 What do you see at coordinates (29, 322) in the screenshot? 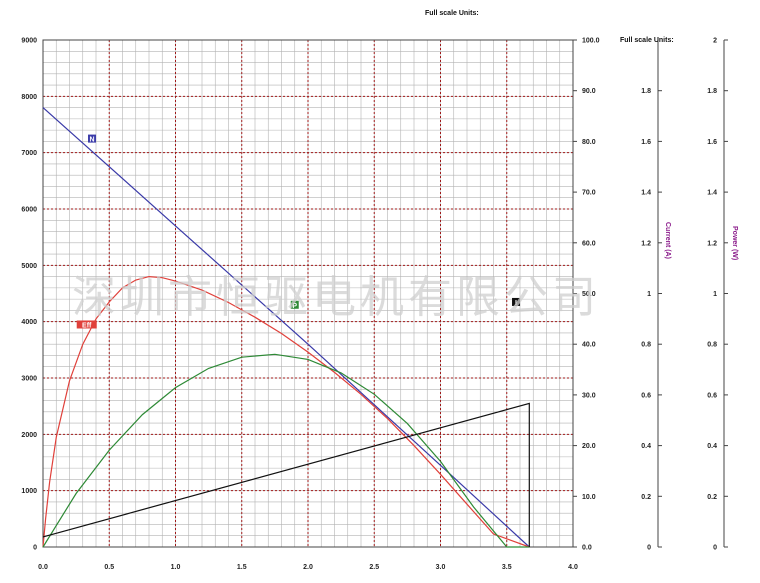
I see `left-tick-label: 4000` at bounding box center [29, 322].